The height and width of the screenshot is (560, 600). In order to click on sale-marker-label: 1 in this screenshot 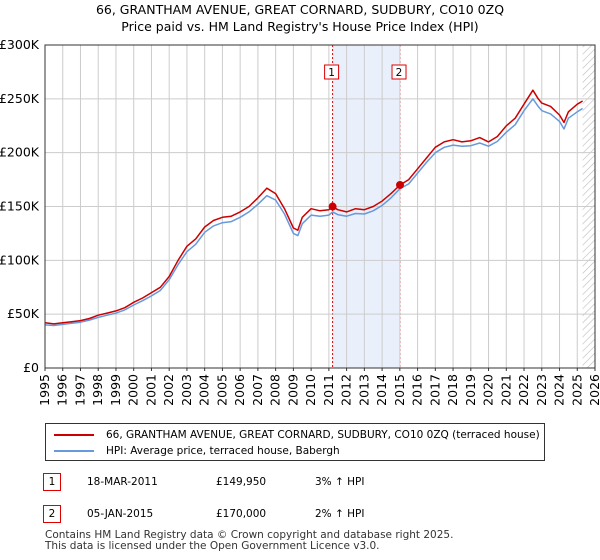, I will do `click(331, 73)`.